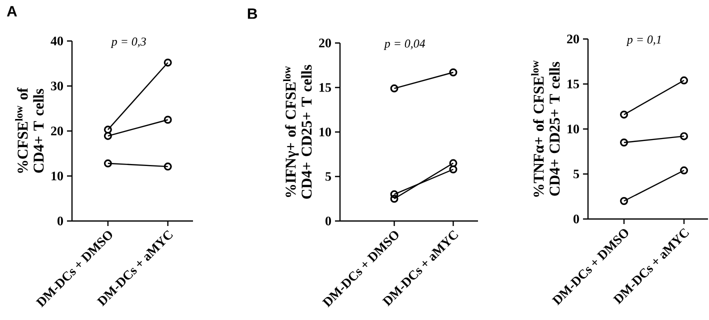  I want to click on y-axis-title: %IFNγ+ of CFSE$^{low}$ CD4+ CD25+ T cells, so click(297, 131).